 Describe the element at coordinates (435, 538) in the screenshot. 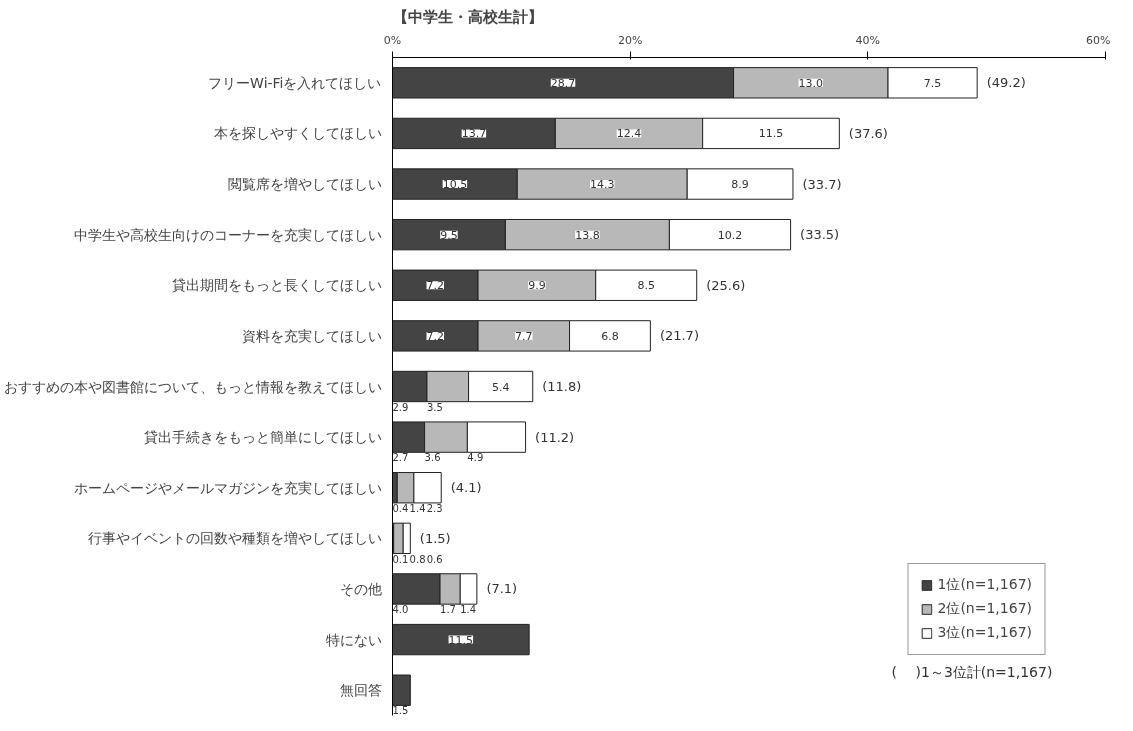

I see `total-label: (1.5)` at that location.